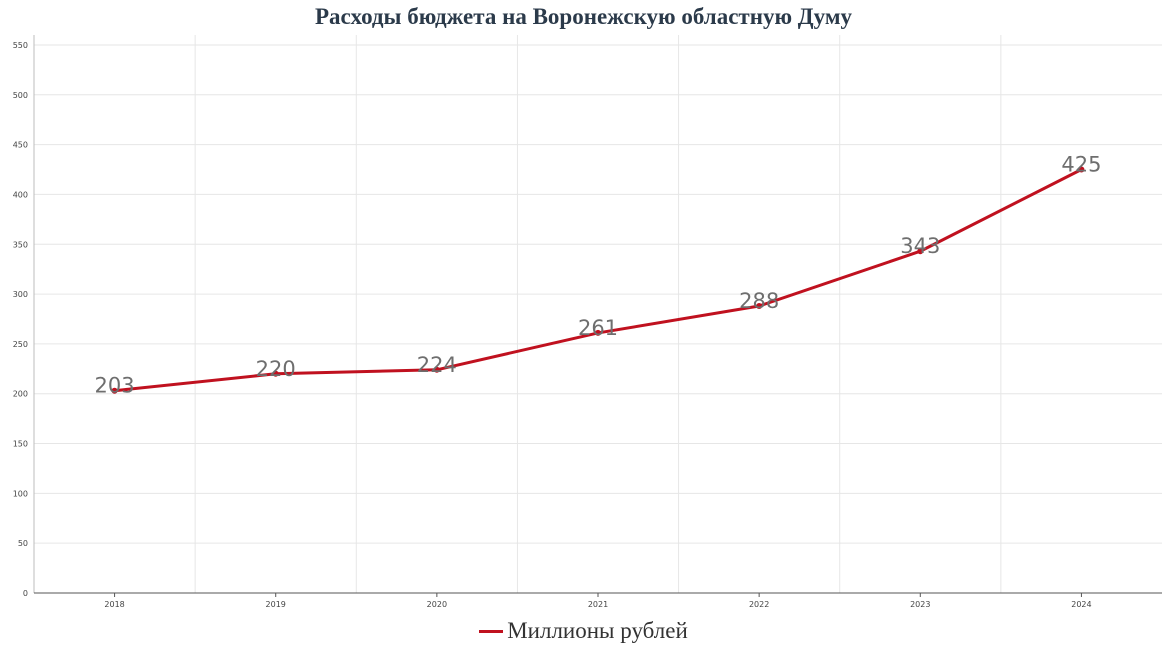  What do you see at coordinates (491, 631) in the screenshot?
I see `legend-swatch` at bounding box center [491, 631].